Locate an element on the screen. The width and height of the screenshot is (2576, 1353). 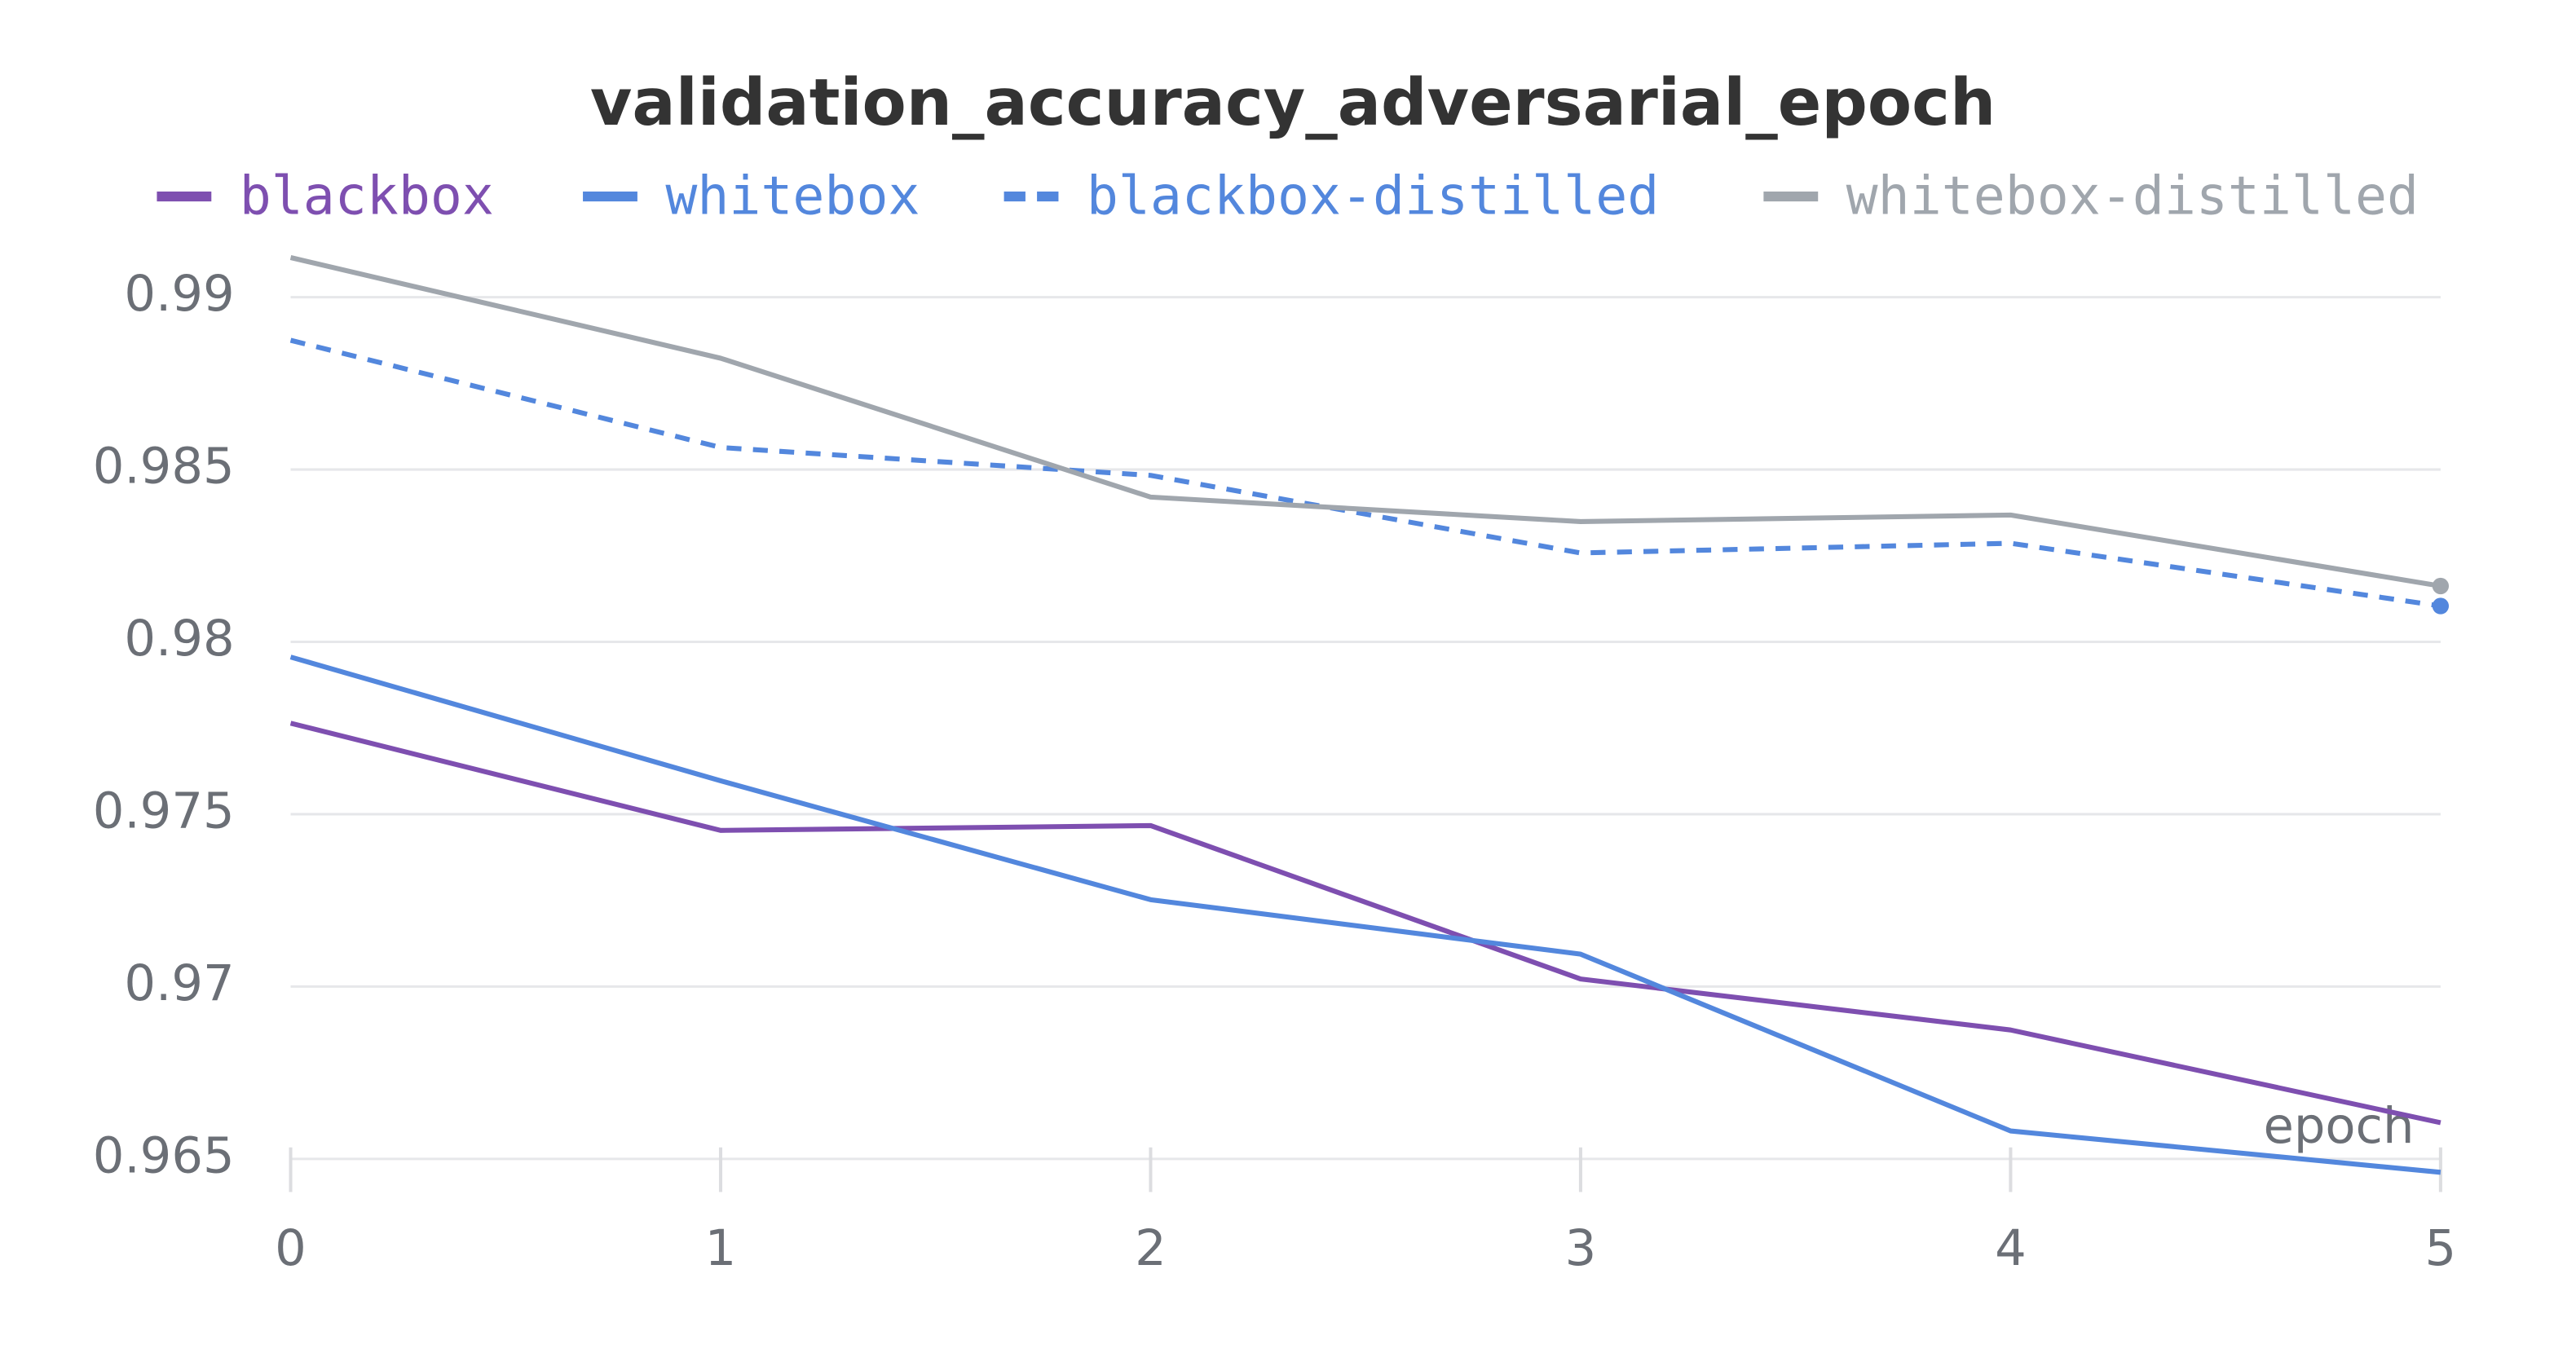
y-tick-label: 0.975 is located at coordinates (164, 811).